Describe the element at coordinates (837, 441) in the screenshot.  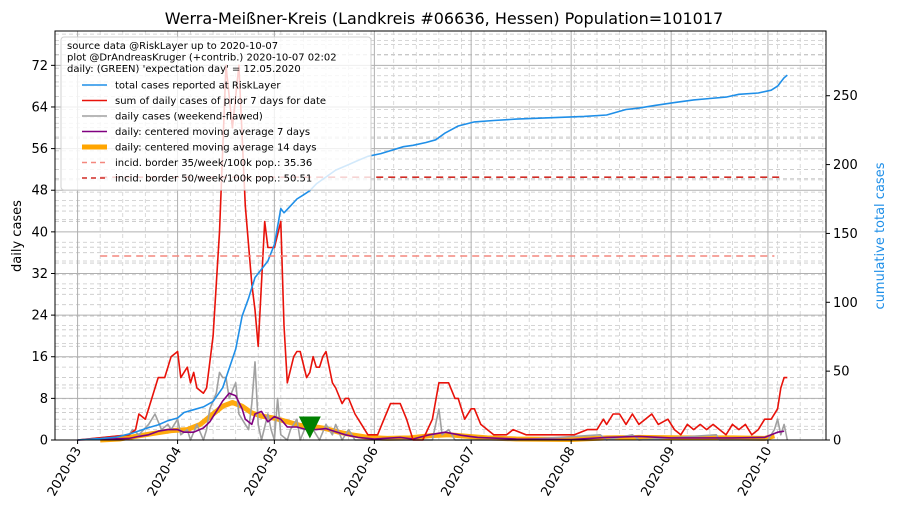
I see `y-right-tick-label: 0` at that location.